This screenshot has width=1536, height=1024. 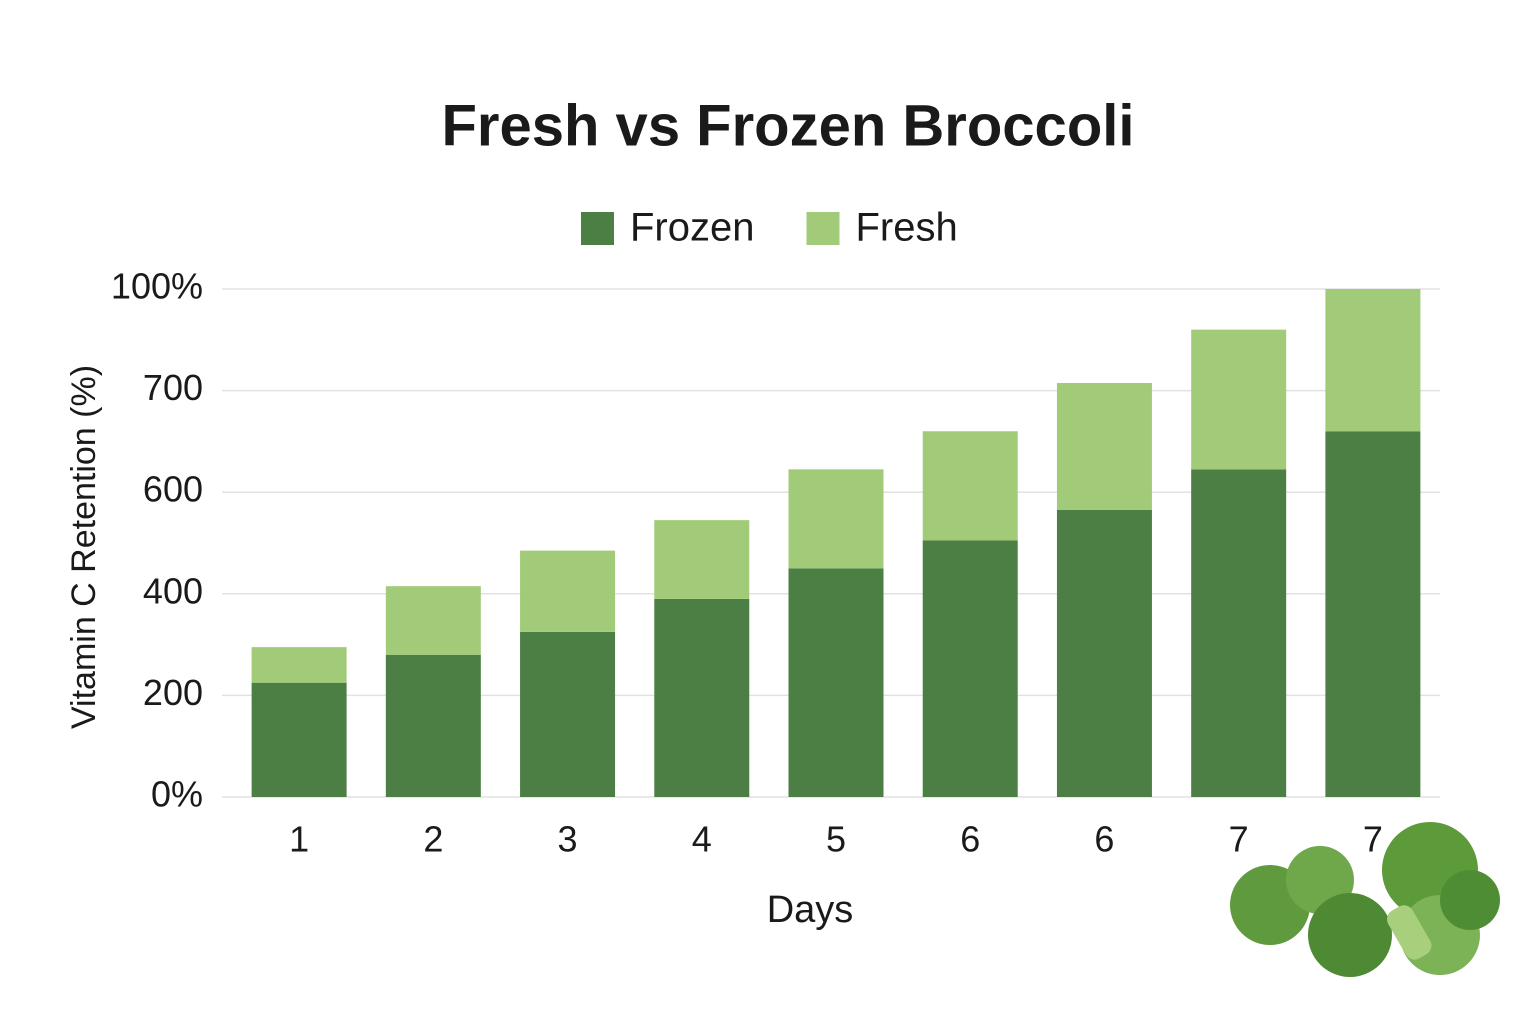 What do you see at coordinates (299, 839) in the screenshot?
I see `x-tick-label: 1` at bounding box center [299, 839].